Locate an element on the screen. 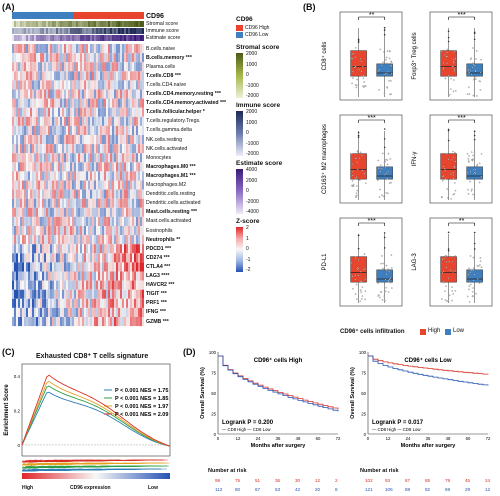  gsea-x-low: Low is located at coordinates (153, 488).